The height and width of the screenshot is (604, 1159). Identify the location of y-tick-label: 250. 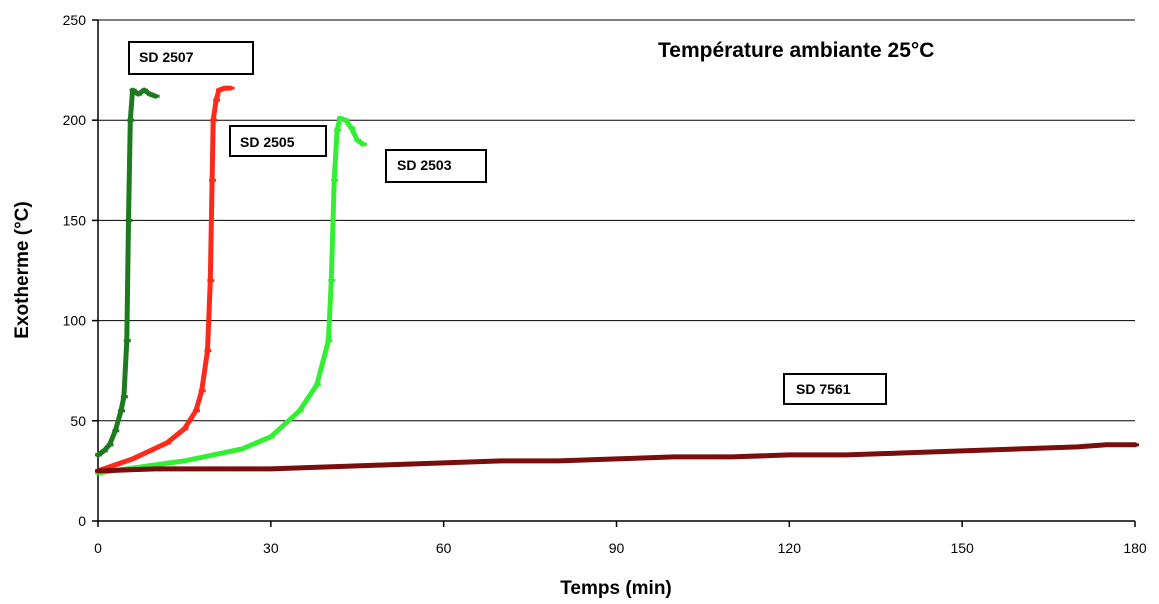
(75, 20).